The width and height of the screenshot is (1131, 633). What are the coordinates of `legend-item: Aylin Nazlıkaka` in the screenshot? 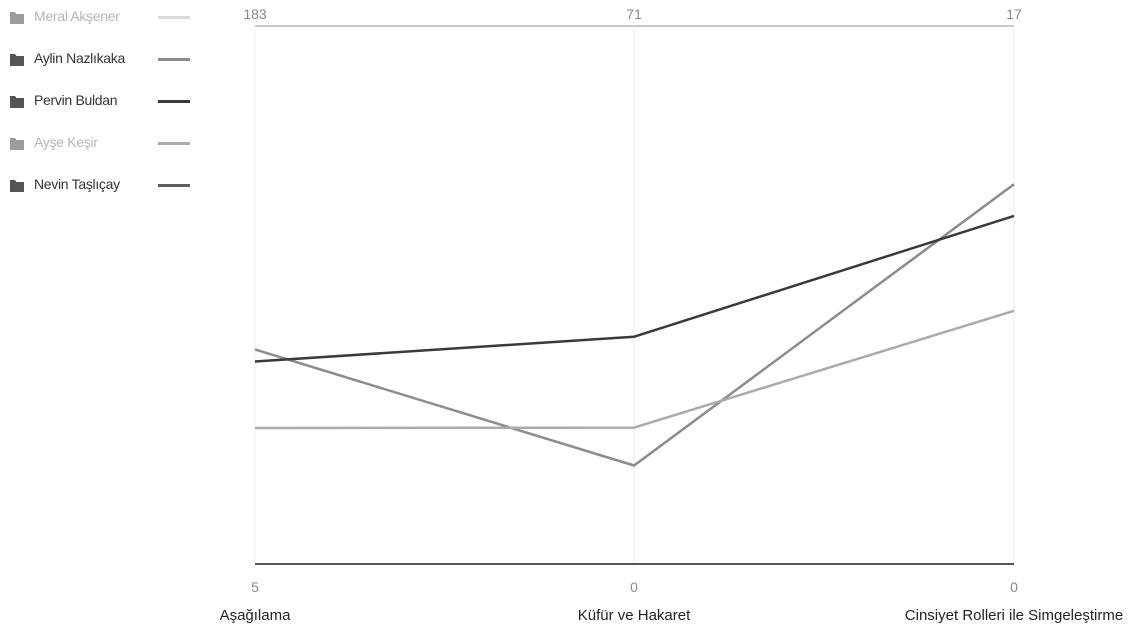 It's located at (105, 67).